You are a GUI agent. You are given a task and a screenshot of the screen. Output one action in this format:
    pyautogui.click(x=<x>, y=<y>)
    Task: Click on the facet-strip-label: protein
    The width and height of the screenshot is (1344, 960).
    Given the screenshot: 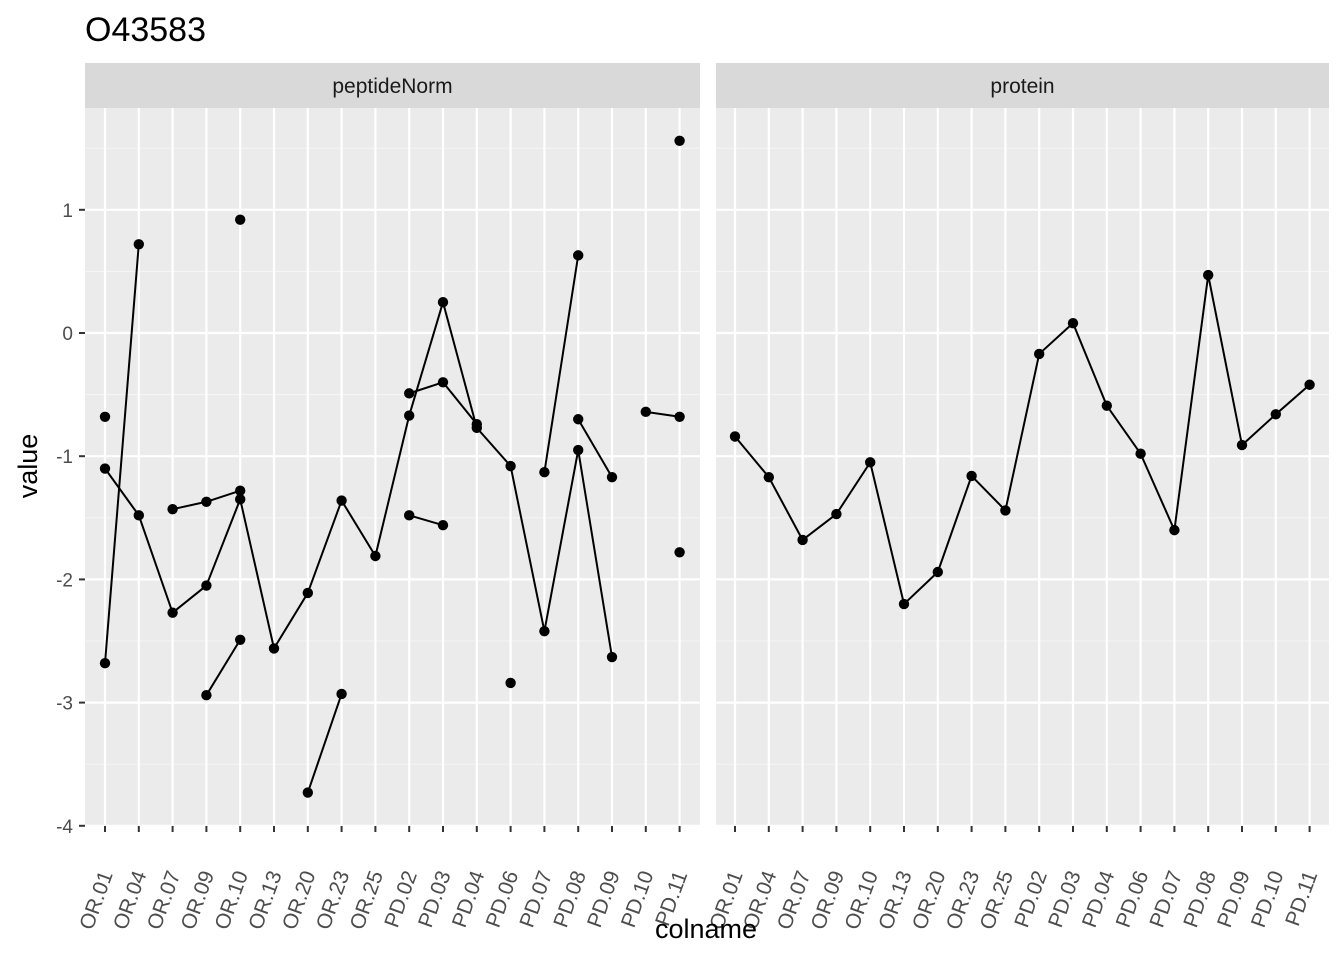 What is the action you would take?
    pyautogui.click(x=1022, y=86)
    